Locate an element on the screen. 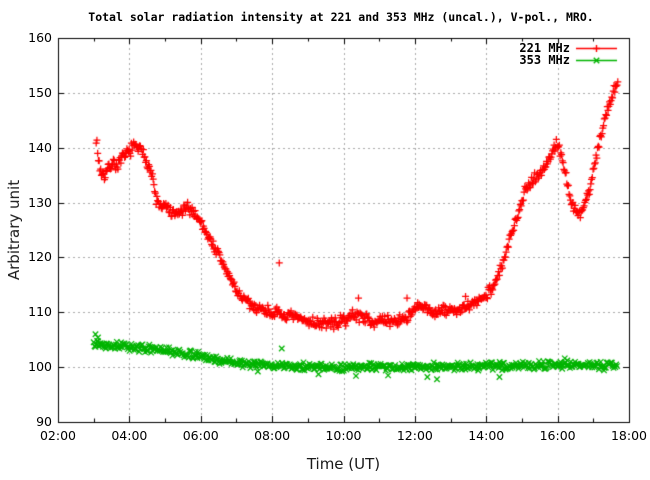 The width and height of the screenshot is (650, 480). y-tick-label-120: 120 is located at coordinates (40, 257).